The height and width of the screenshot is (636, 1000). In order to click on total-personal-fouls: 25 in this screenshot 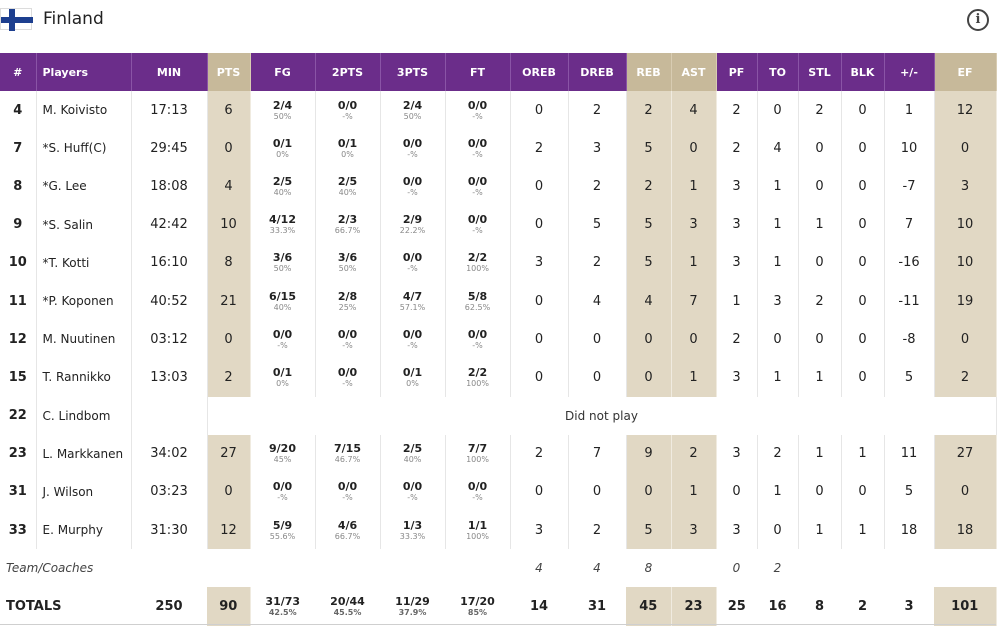, I will do `click(736, 607)`.